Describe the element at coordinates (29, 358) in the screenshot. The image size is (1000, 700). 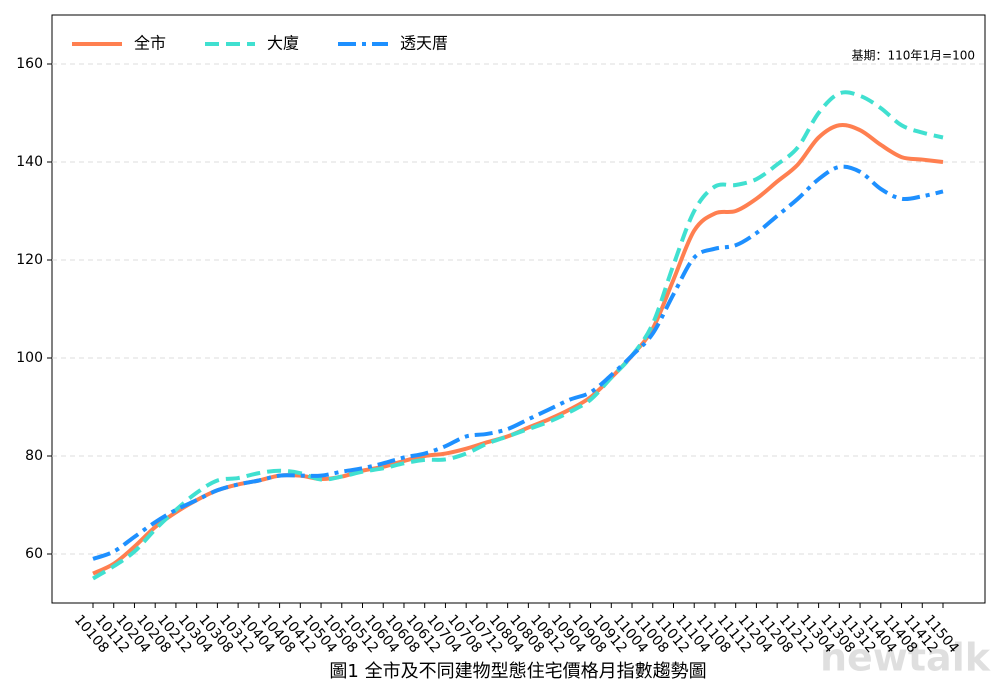
I see `y-tick-label: 100` at that location.